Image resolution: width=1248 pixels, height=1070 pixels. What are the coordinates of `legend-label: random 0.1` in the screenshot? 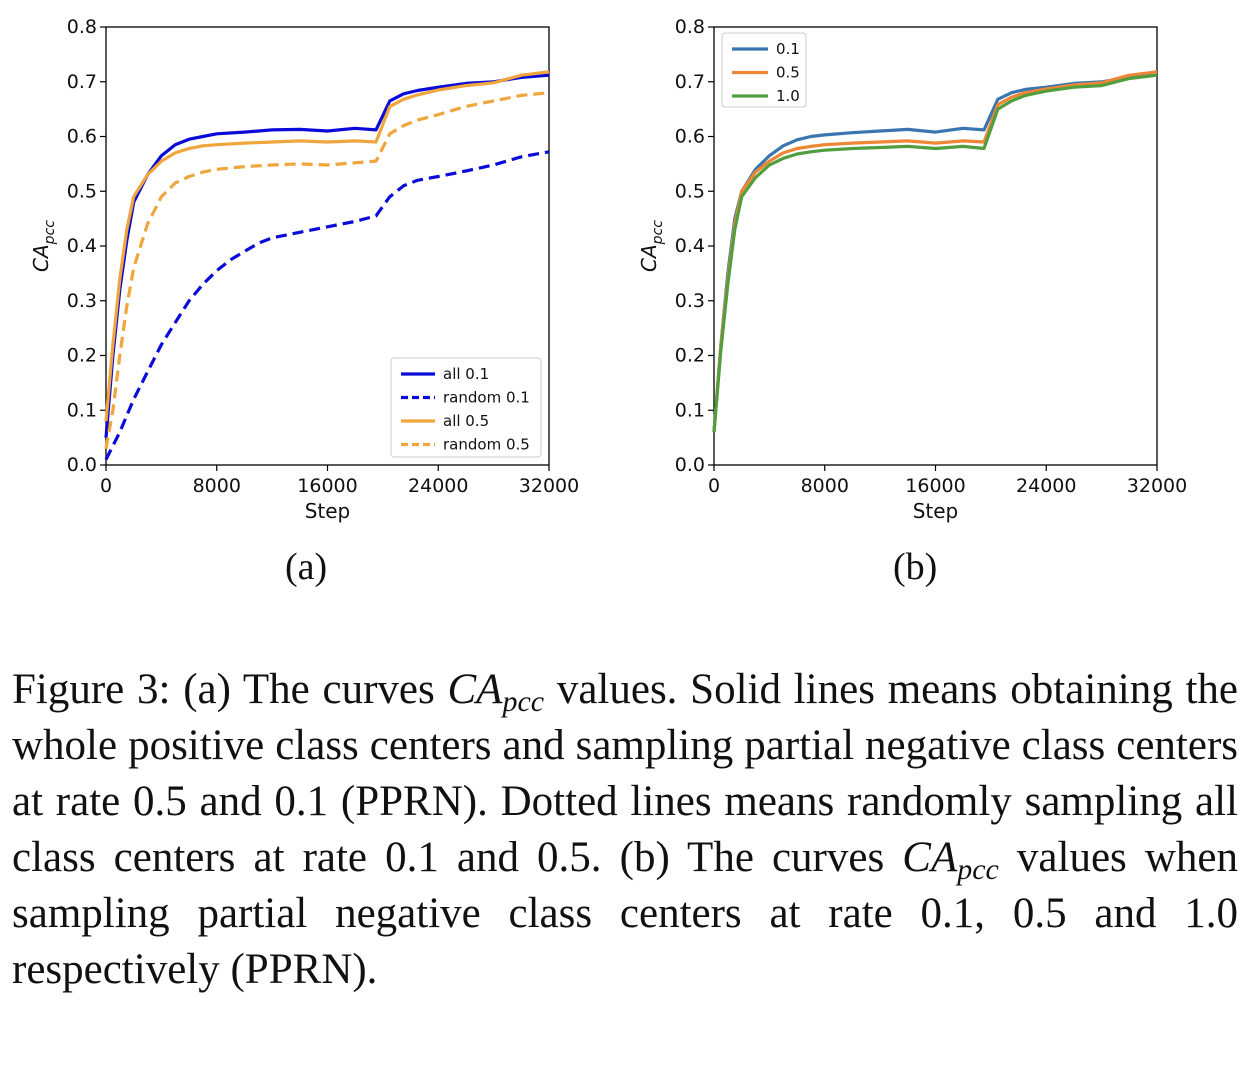 It's located at (486, 398).